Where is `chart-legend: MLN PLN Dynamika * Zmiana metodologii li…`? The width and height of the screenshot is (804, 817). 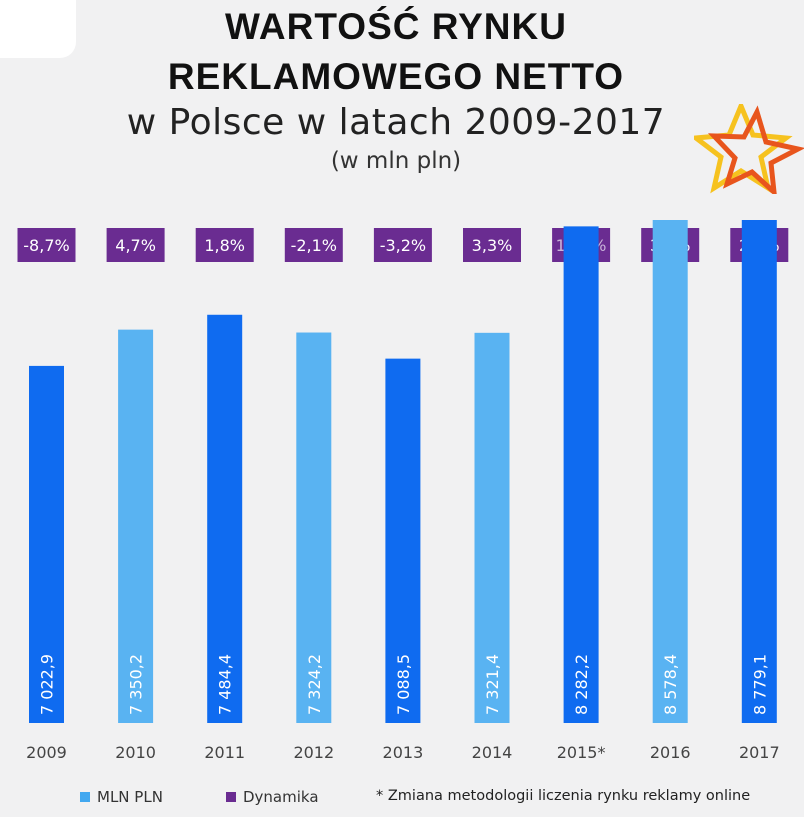
chart-legend: MLN PLN Dynamika * Zmiana metodologii li… is located at coordinates (402, 798).